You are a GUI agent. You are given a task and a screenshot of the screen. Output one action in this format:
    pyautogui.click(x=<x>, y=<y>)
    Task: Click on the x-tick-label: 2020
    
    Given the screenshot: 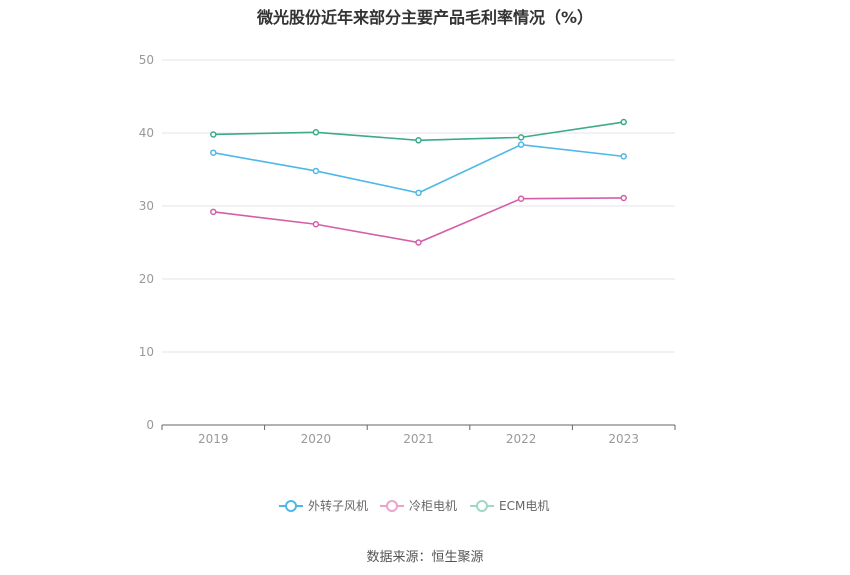 What is the action you would take?
    pyautogui.click(x=316, y=439)
    